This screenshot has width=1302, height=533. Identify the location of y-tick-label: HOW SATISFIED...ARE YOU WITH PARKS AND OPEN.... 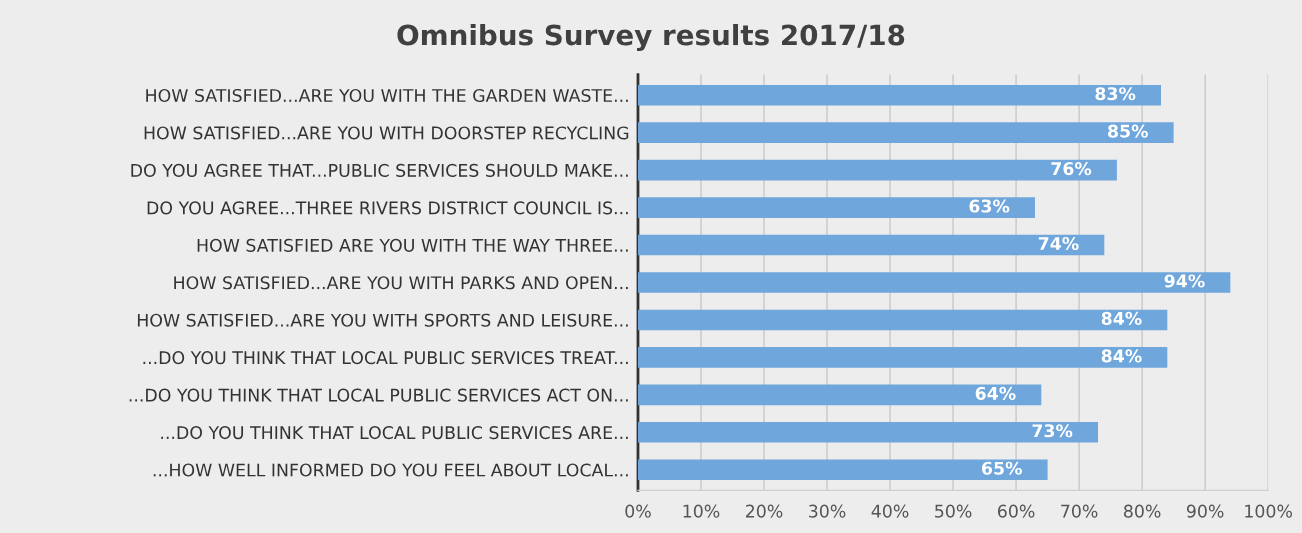
(401, 283).